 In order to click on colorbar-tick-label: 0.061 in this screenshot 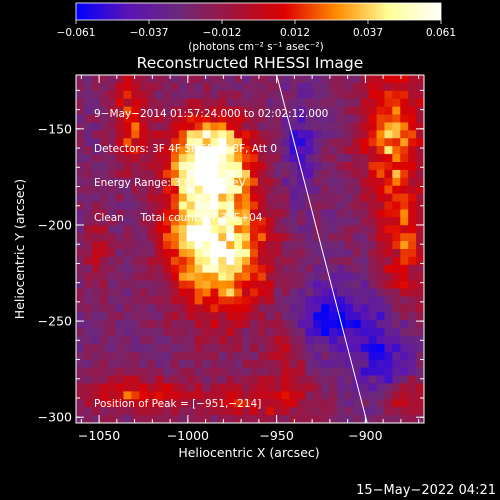, I will do `click(441, 33)`.